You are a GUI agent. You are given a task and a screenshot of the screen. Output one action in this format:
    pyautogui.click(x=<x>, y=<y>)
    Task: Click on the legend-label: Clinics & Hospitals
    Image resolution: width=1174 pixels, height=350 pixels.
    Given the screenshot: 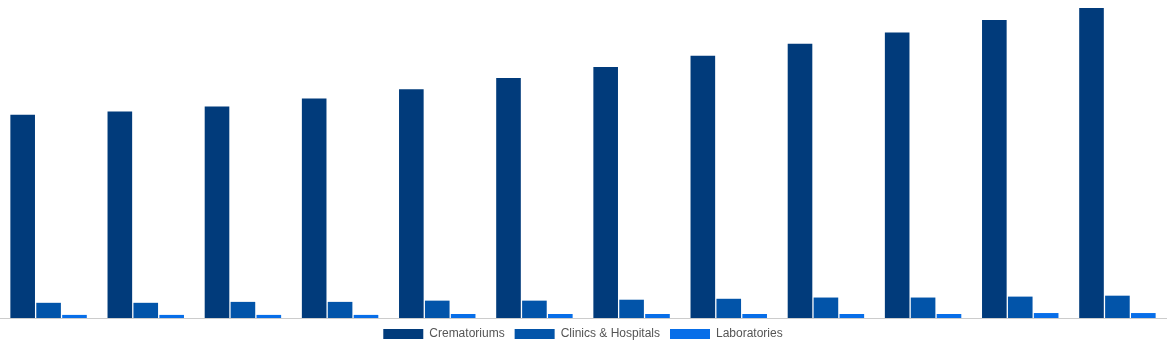 What is the action you would take?
    pyautogui.click(x=610, y=333)
    